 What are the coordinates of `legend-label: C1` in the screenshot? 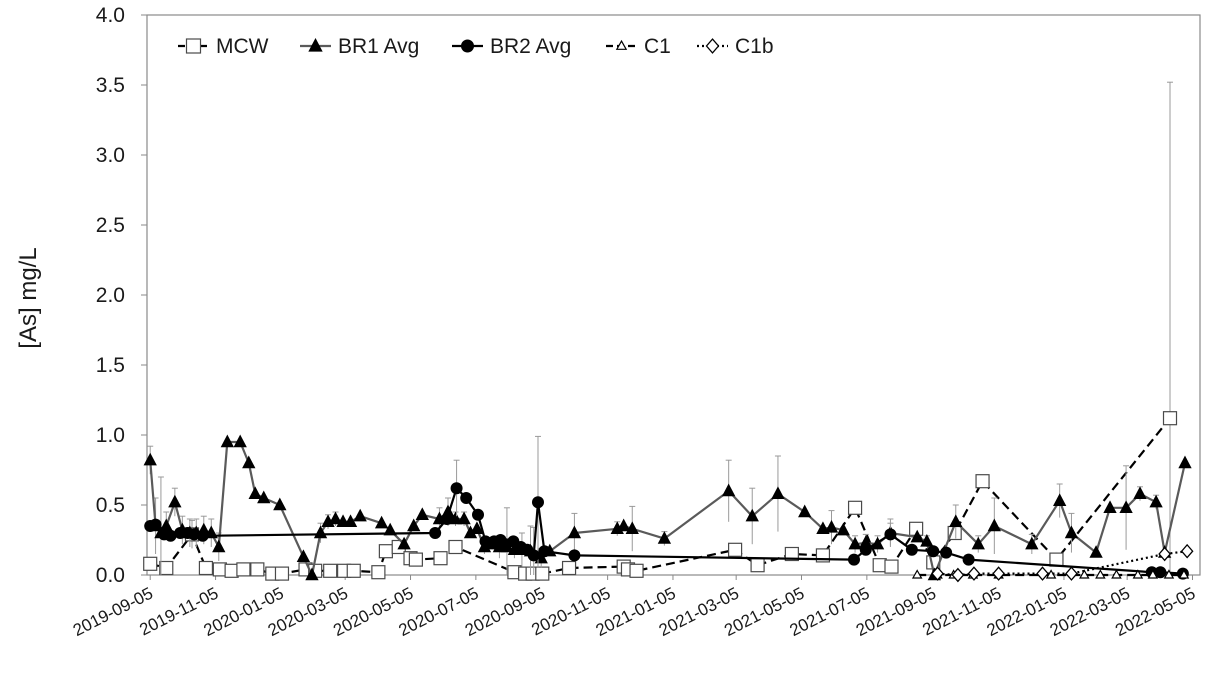 It's located at (657, 46).